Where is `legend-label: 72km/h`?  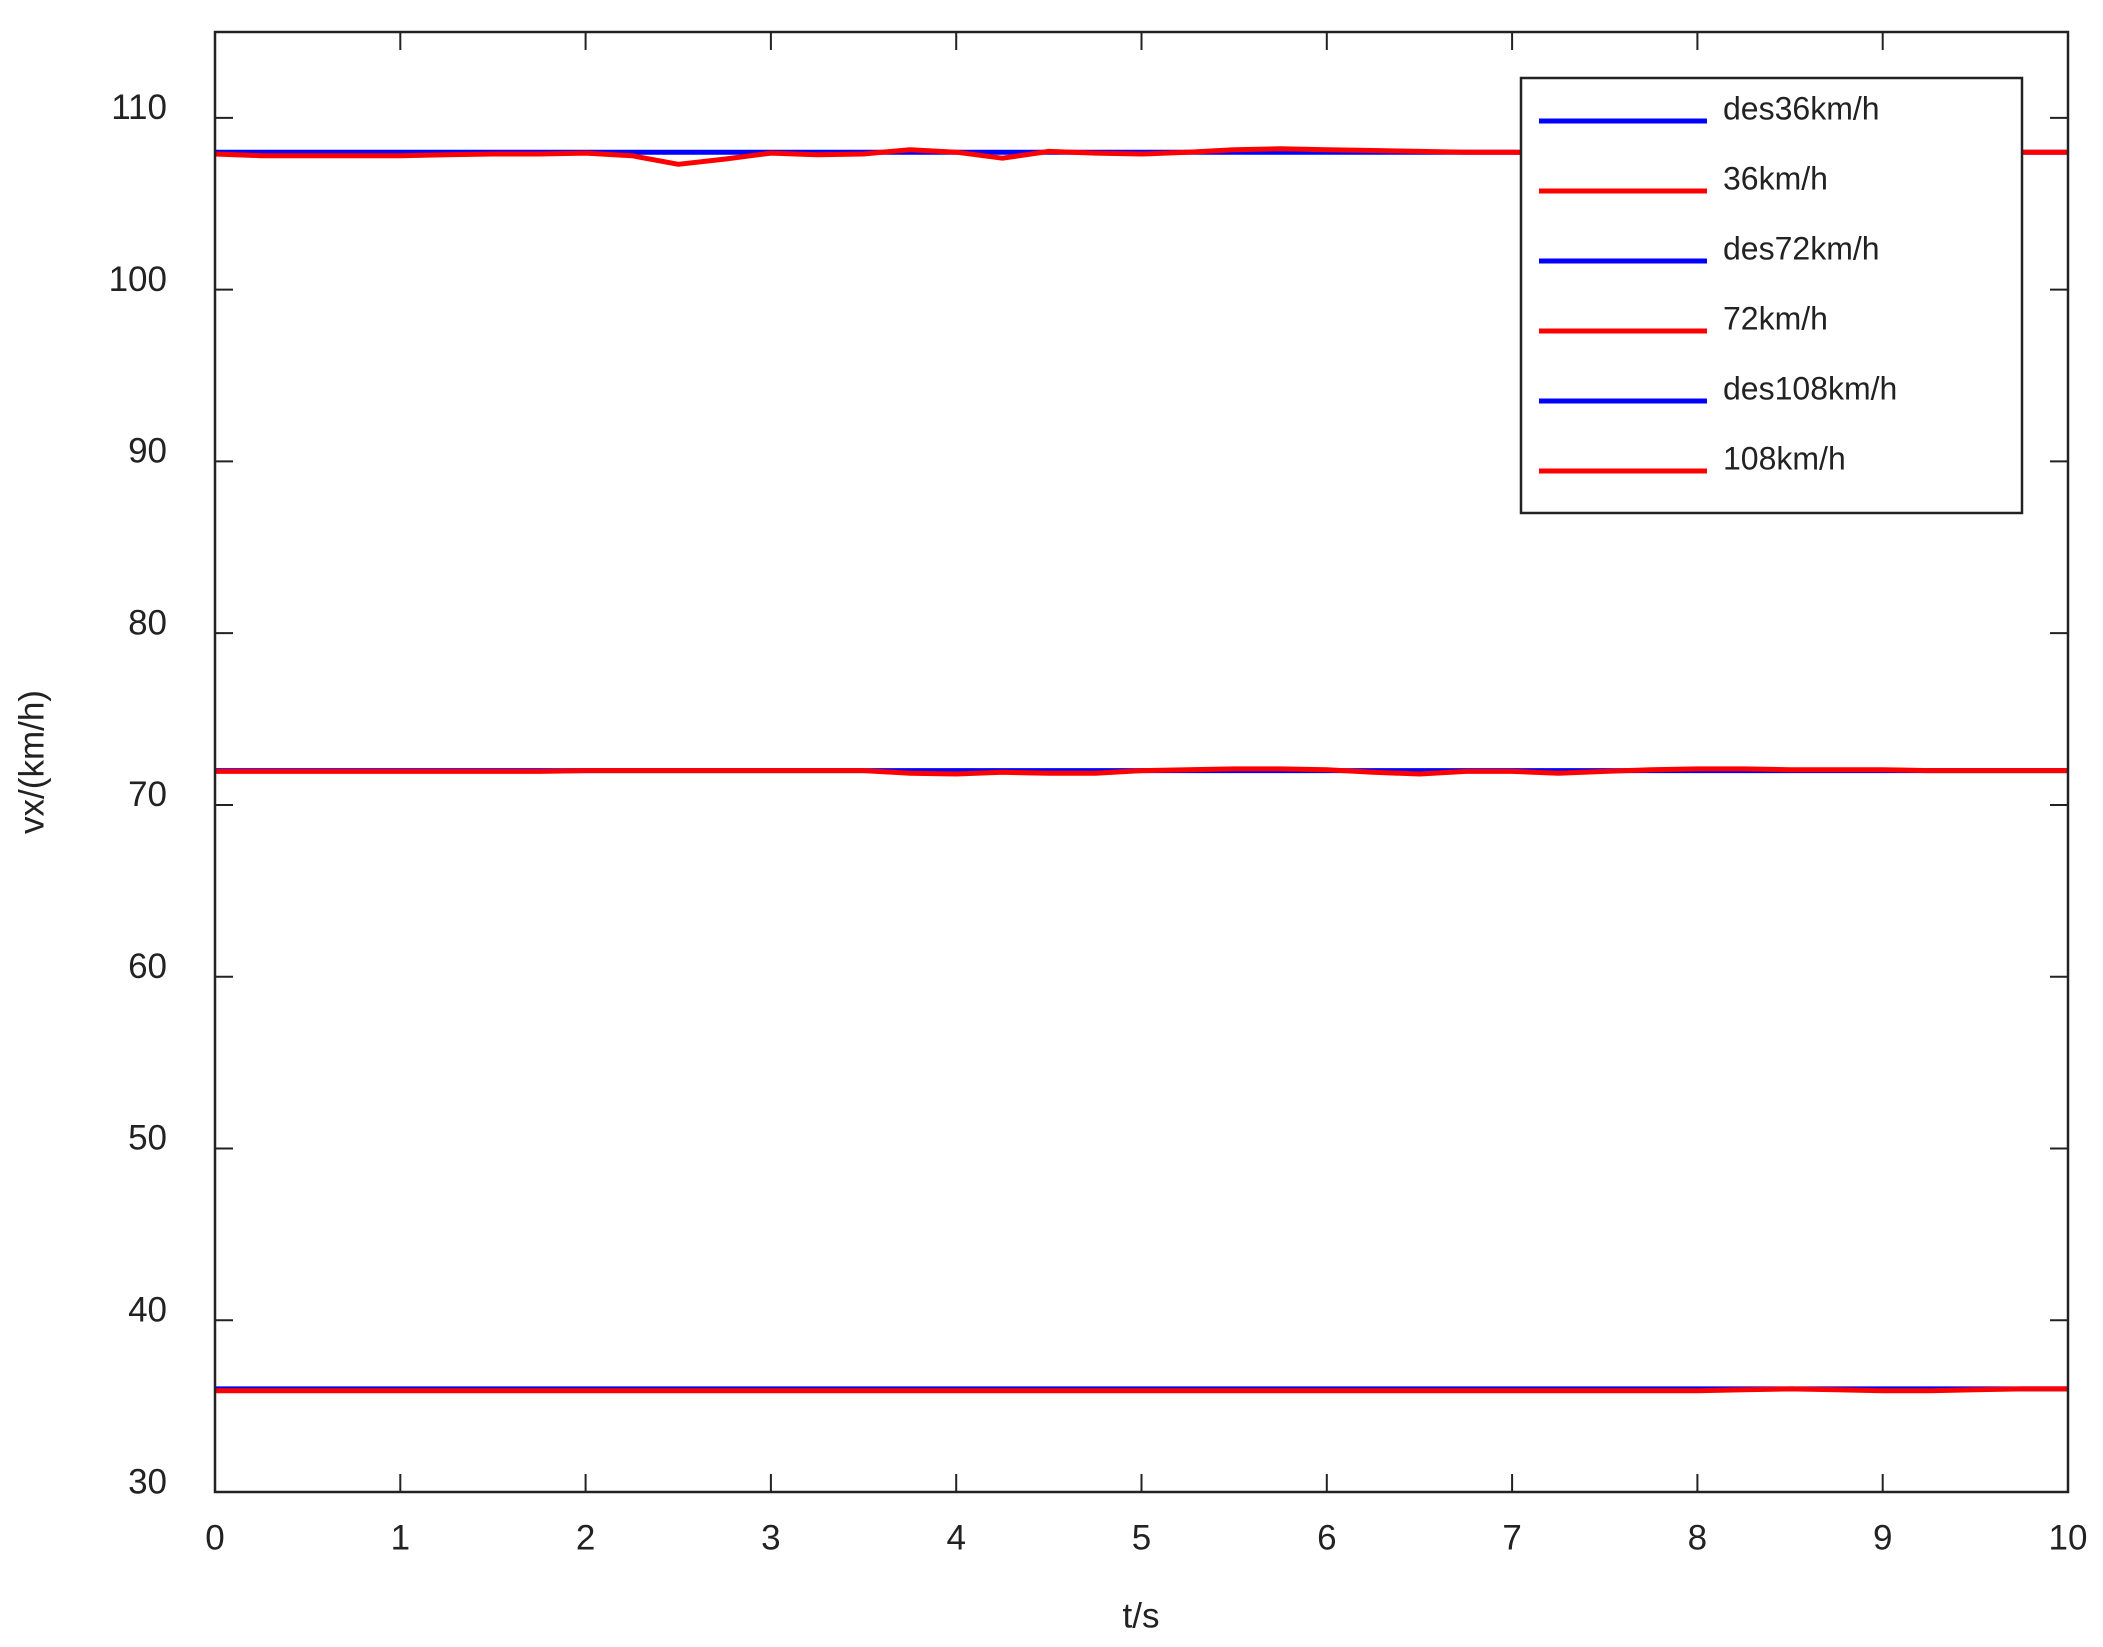 legend-label: 72km/h is located at coordinates (1775, 318).